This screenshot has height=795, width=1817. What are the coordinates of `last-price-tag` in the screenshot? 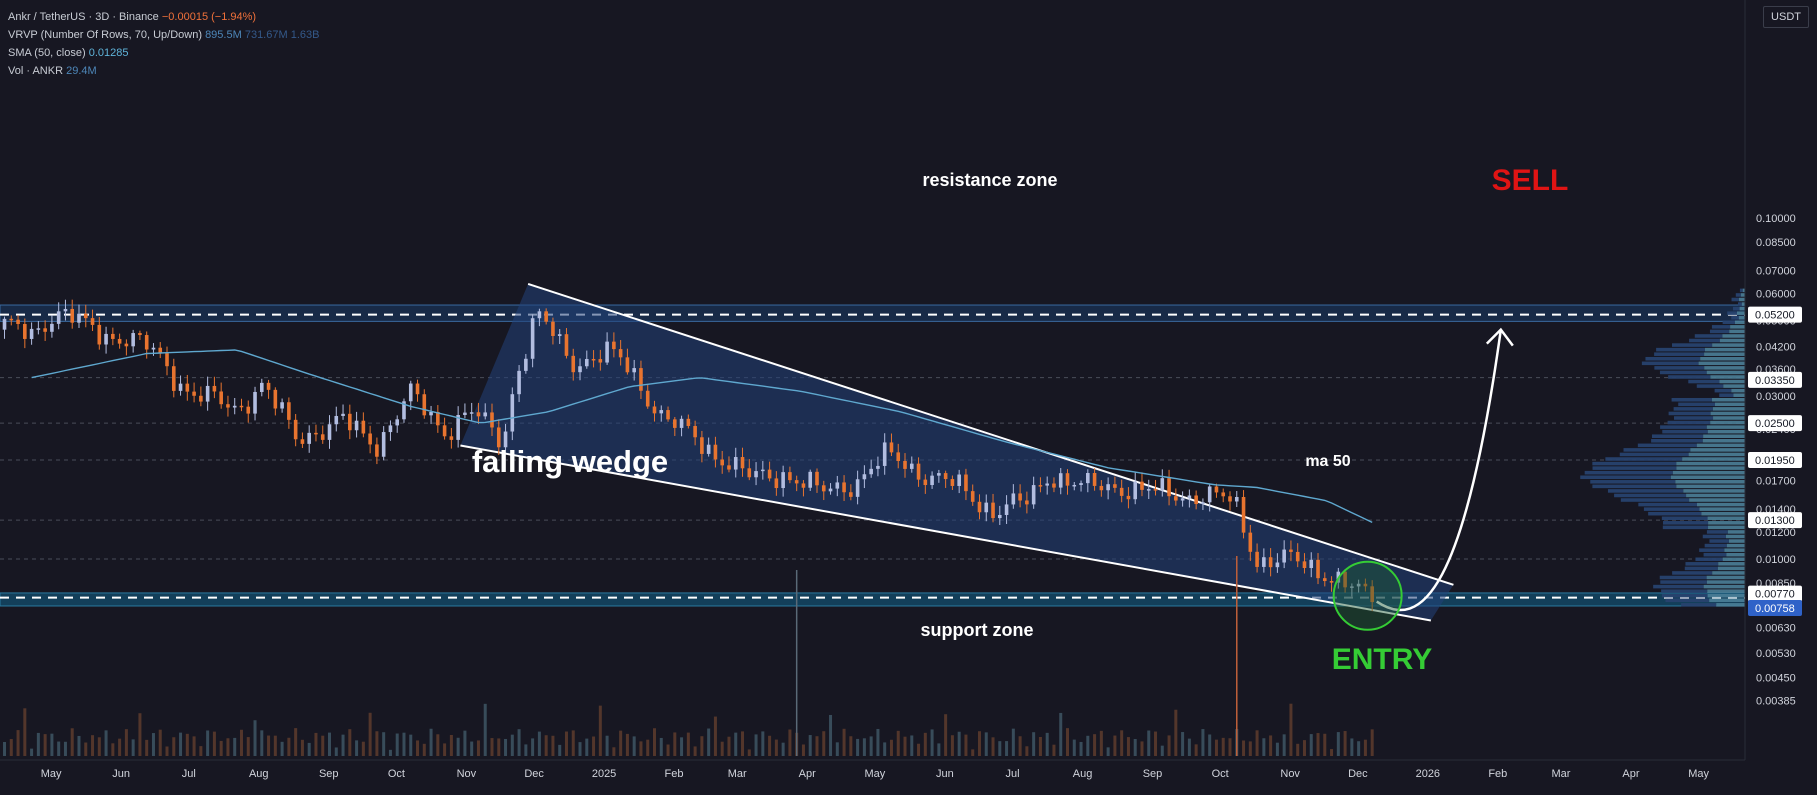 It's located at (1775, 608).